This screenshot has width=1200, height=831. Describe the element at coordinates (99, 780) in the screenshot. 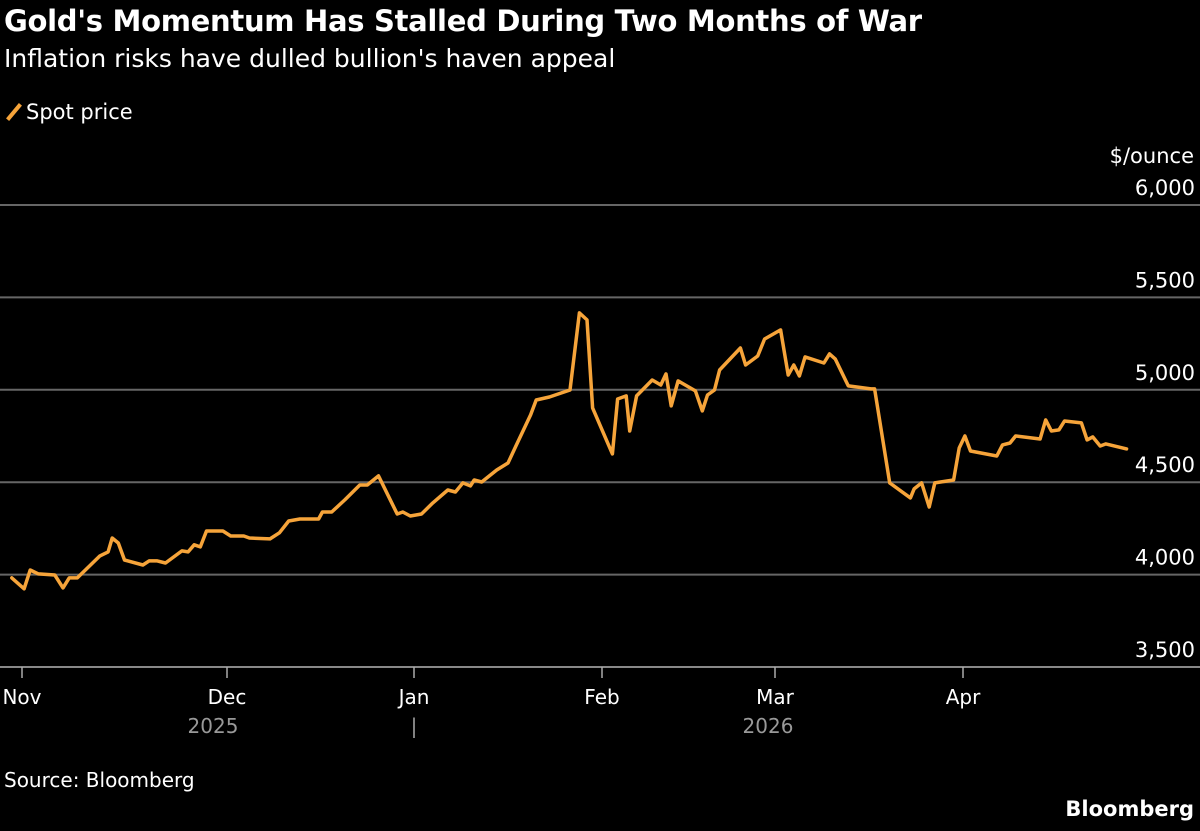

I see `source-note: Source: Bloomberg` at that location.